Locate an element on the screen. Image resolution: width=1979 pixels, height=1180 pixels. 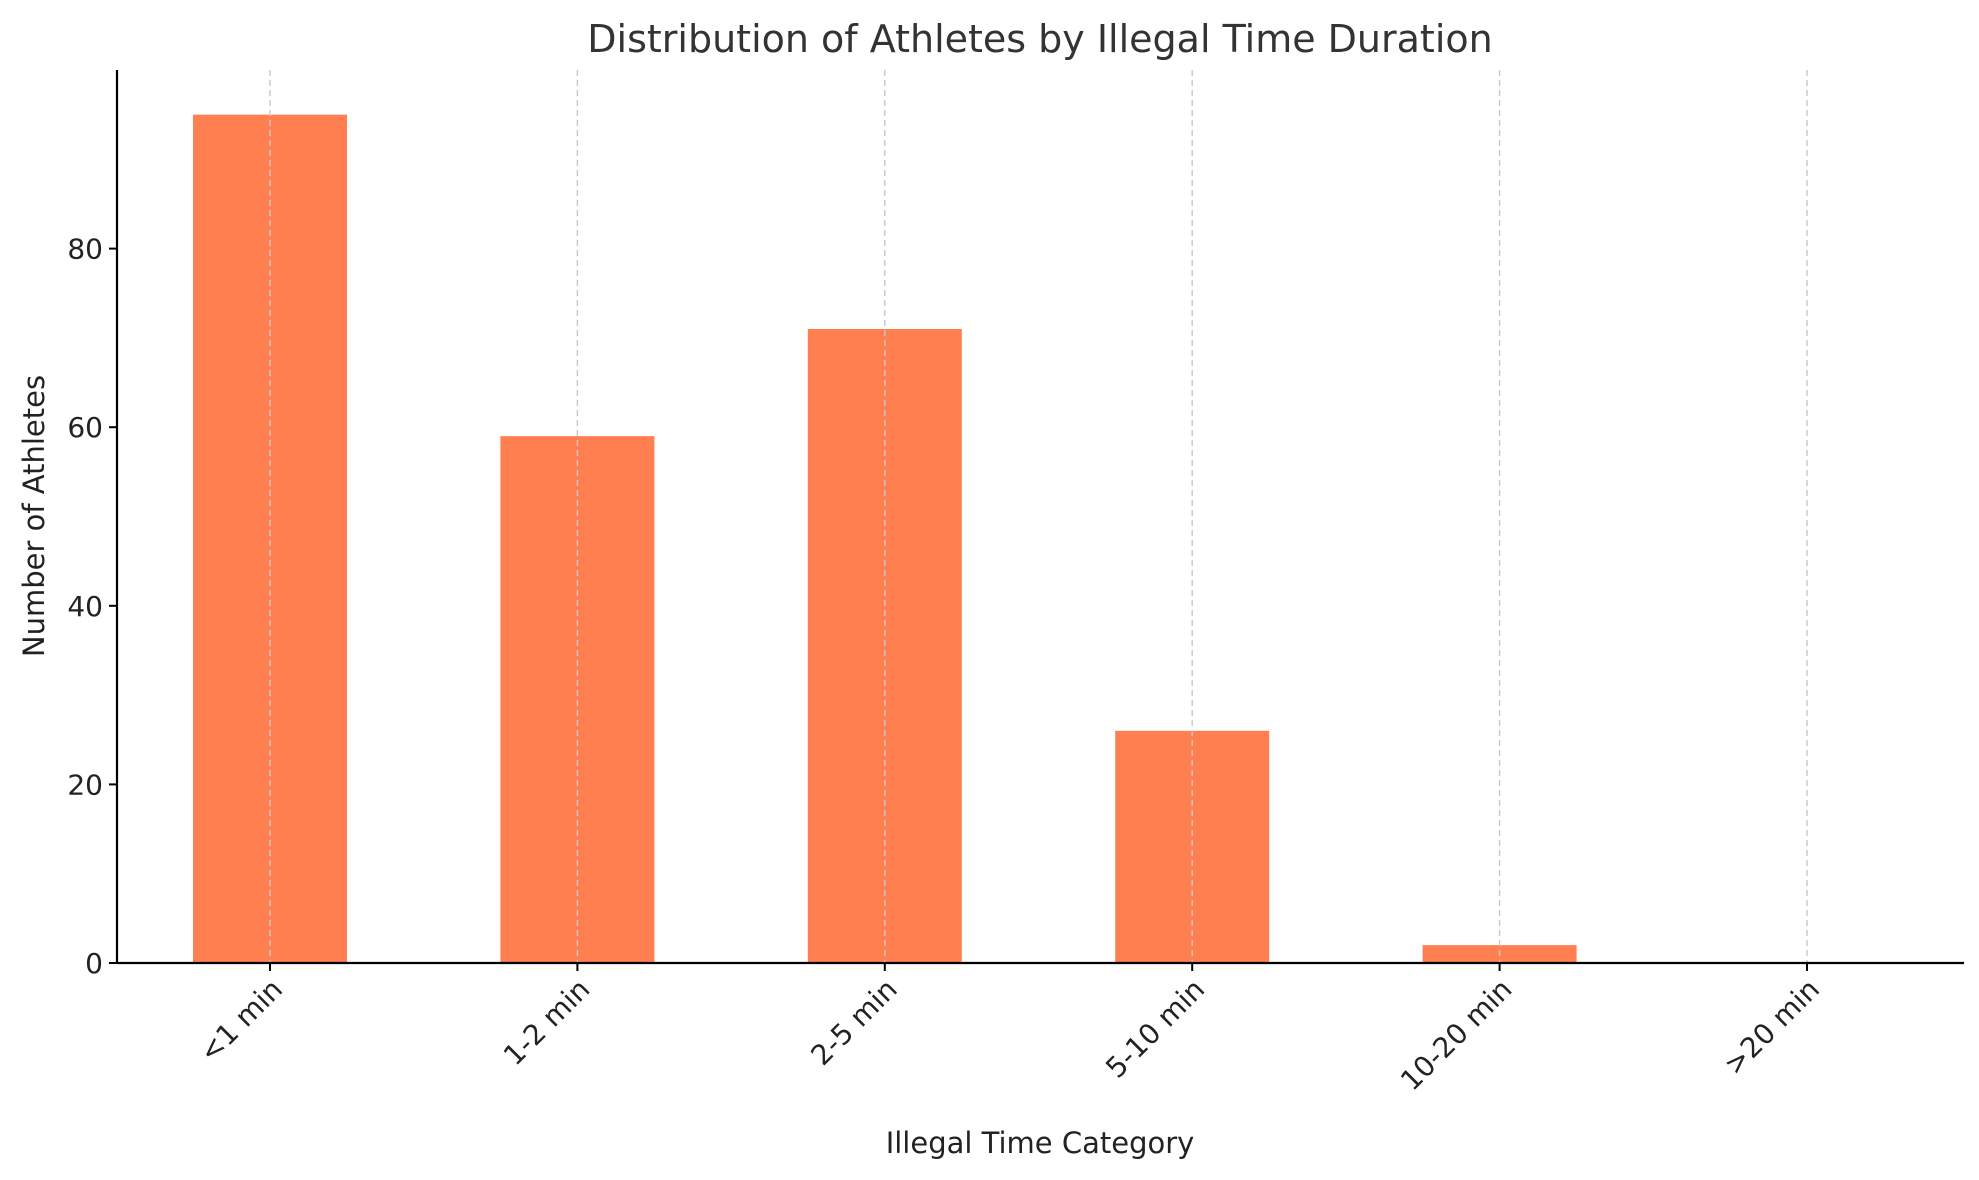
x-tick-label: 10-20 min is located at coordinates (1456, 1035).